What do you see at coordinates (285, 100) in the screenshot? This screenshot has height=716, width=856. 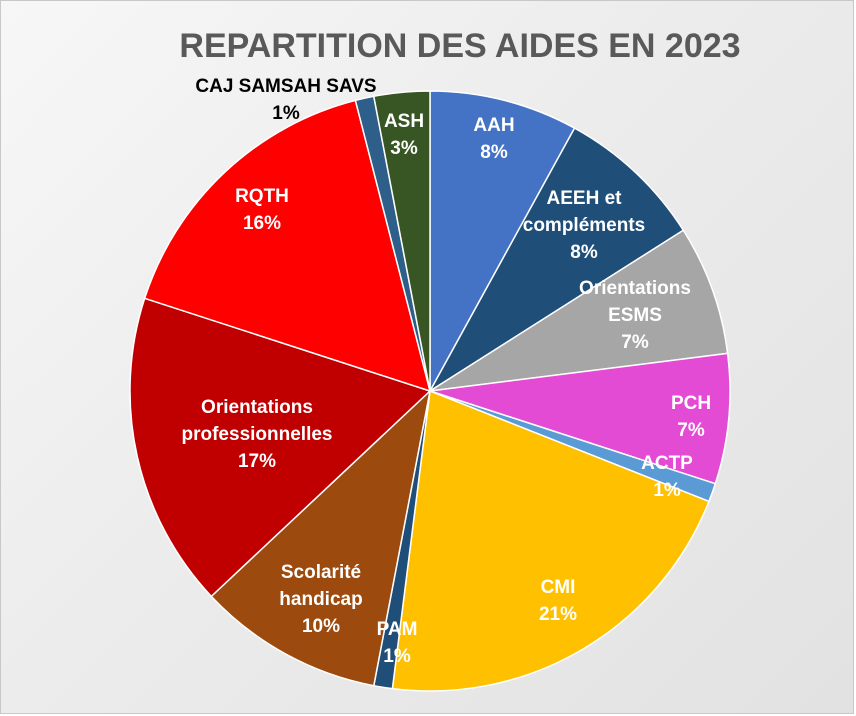 I see `label-caj-samsah-savs: CAJ SAMSAH SAVS 1%` at bounding box center [285, 100].